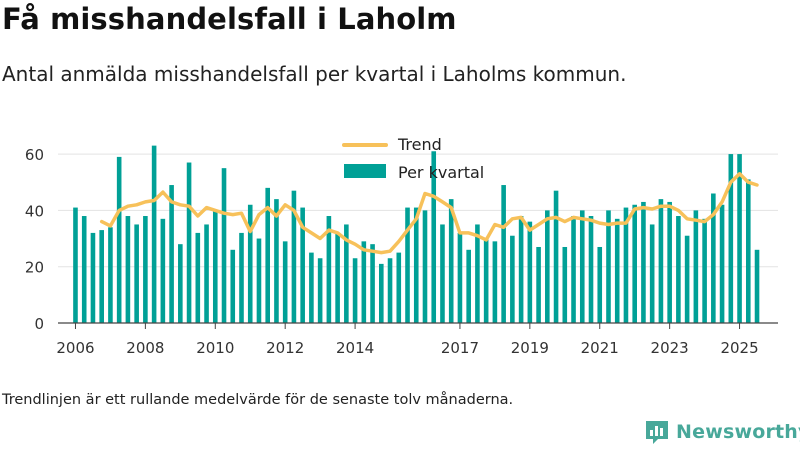 This screenshot has width=800, height=450. I want to click on legend-bar-swatch, so click(365, 171).